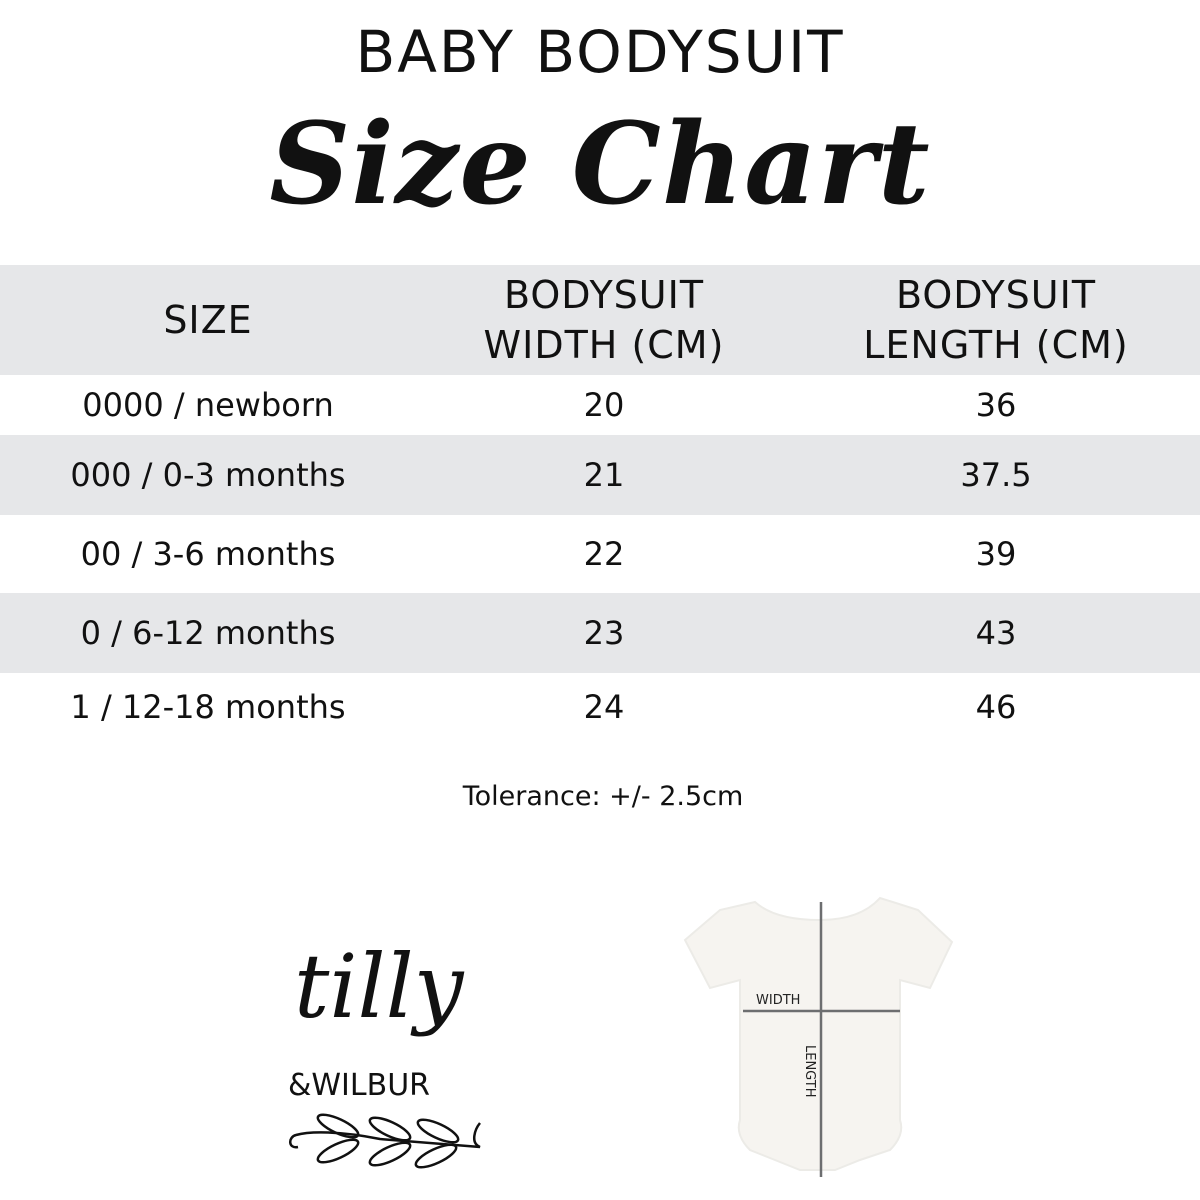 The width and height of the screenshot is (1200, 1200). I want to click on cell-length: 37.5, so click(996, 475).